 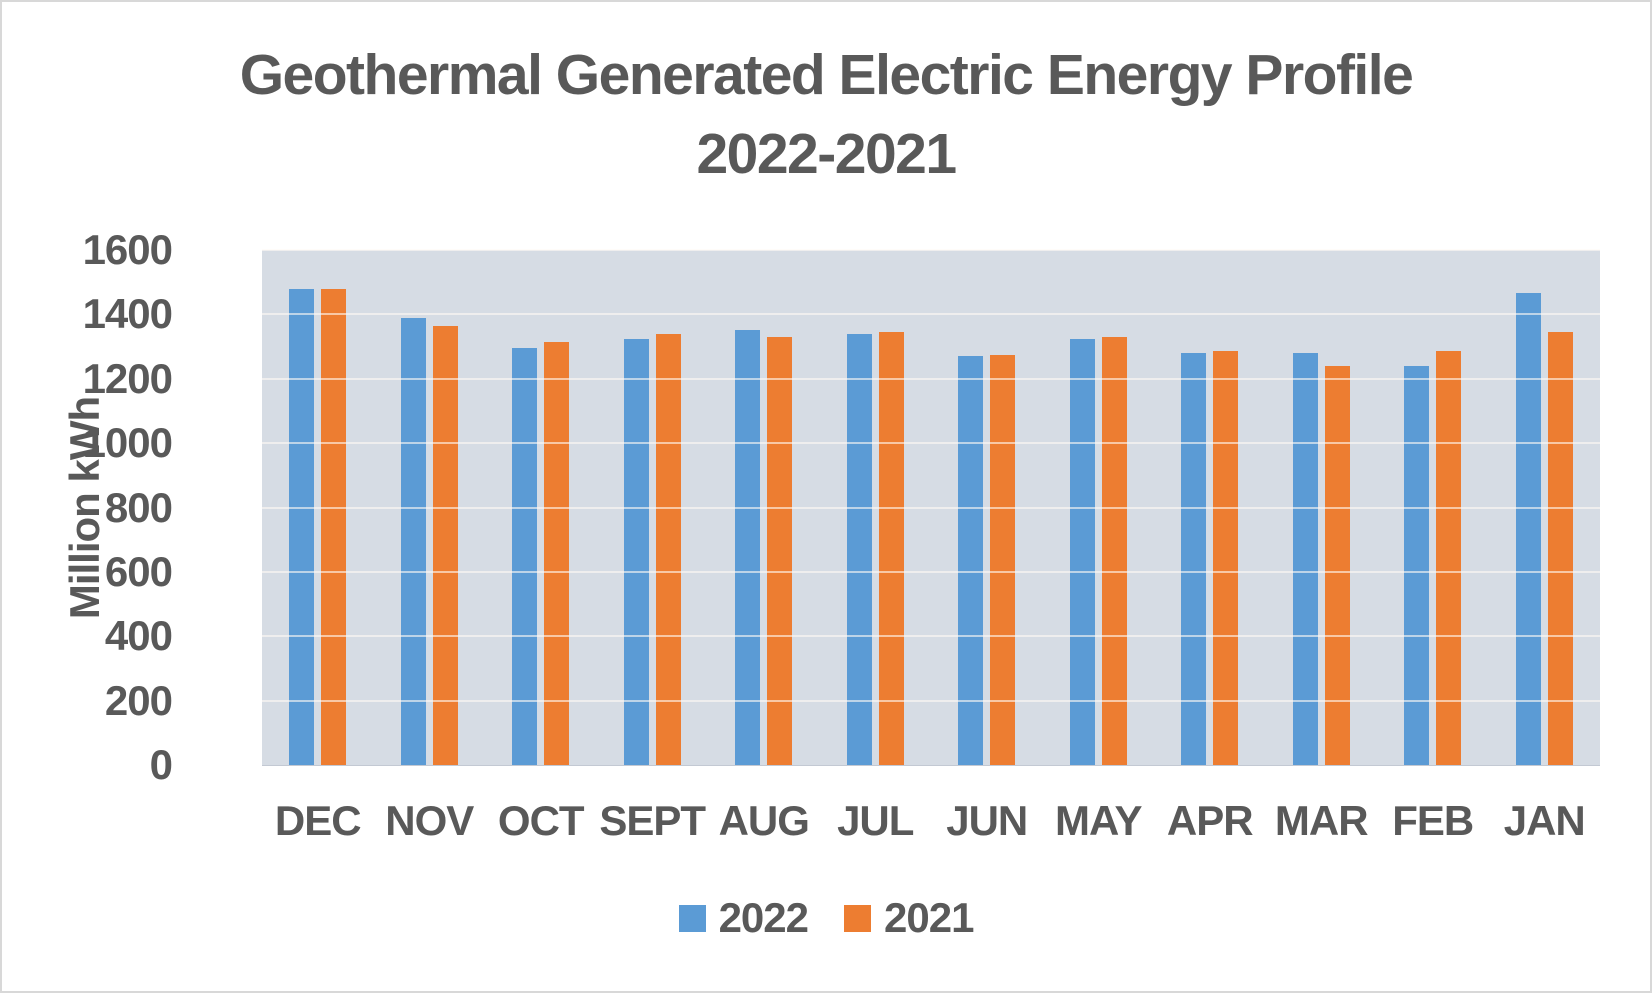 I want to click on bar-2022-jul, so click(x=859, y=549).